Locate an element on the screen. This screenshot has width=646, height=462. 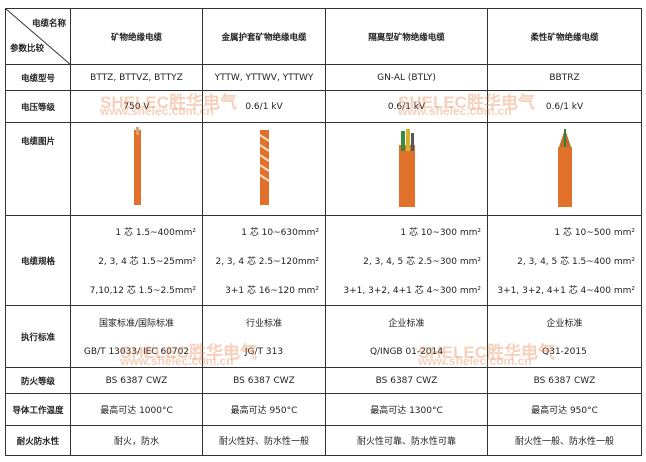
row-label: 导体工作温度 is located at coordinates (38, 409).